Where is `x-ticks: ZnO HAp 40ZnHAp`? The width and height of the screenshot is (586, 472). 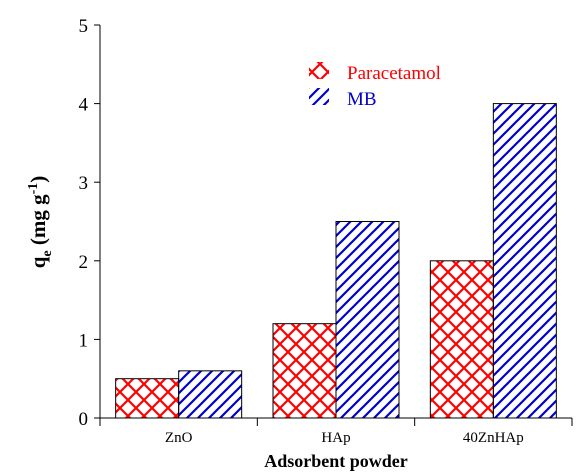 x-ticks: ZnO HAp 40ZnHAp is located at coordinates (336, 432).